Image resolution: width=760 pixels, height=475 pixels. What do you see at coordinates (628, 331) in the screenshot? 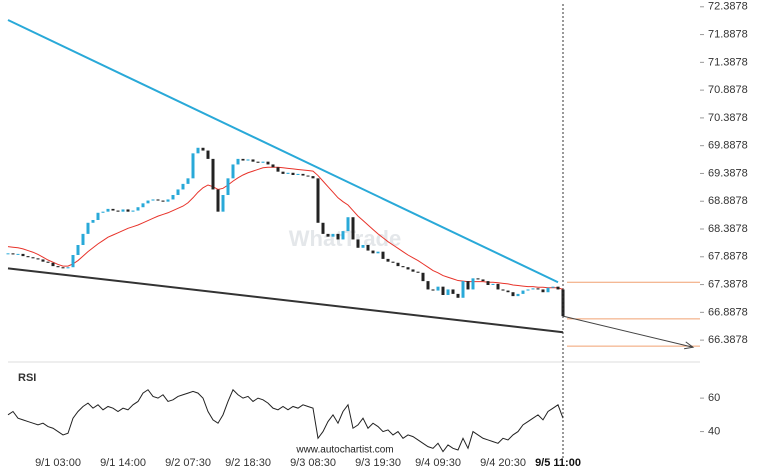
I see `projection-arrow` at bounding box center [628, 331].